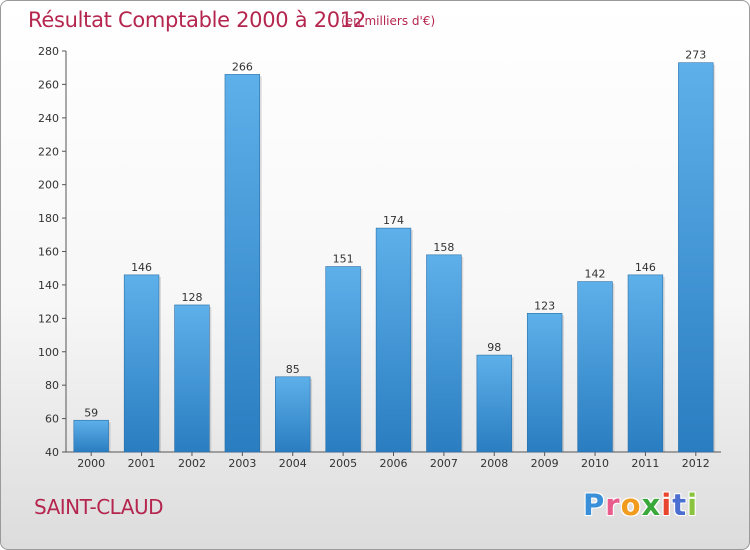 This screenshot has width=750, height=550. I want to click on bar-2007, so click(444, 353).